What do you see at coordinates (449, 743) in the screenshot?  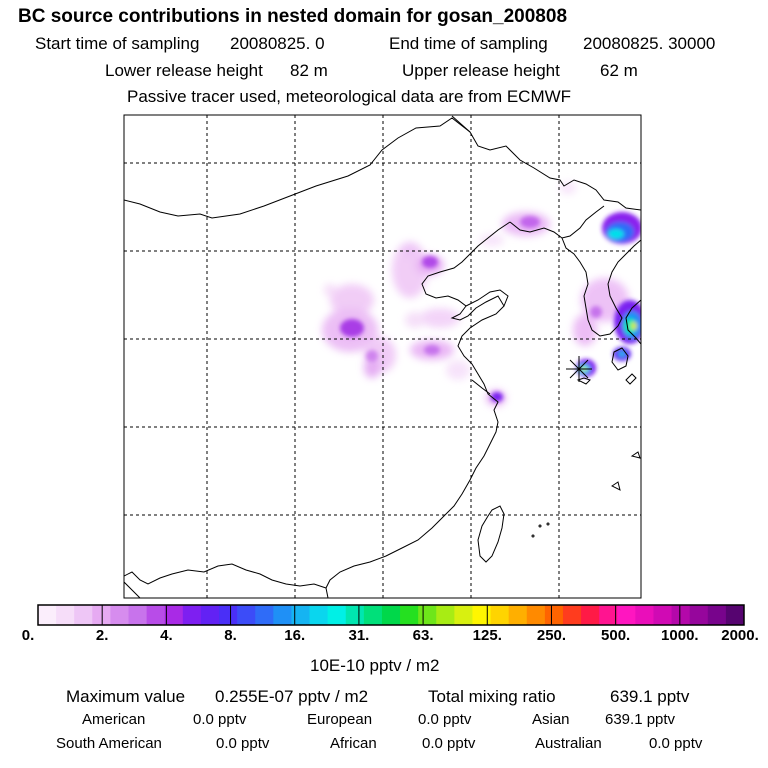 I see `region-african-value: 0.0 pptv` at bounding box center [449, 743].